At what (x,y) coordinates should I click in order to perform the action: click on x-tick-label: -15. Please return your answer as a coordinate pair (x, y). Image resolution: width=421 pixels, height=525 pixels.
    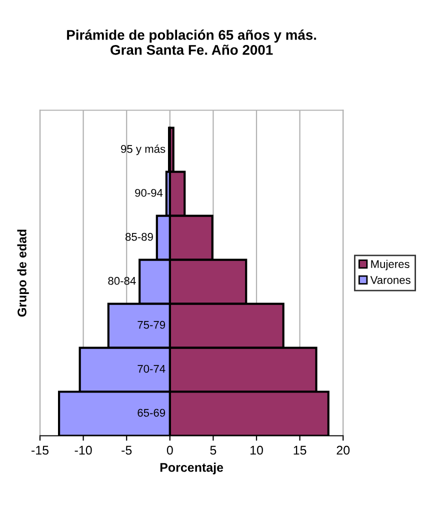
    Looking at the image, I should click on (40, 450).